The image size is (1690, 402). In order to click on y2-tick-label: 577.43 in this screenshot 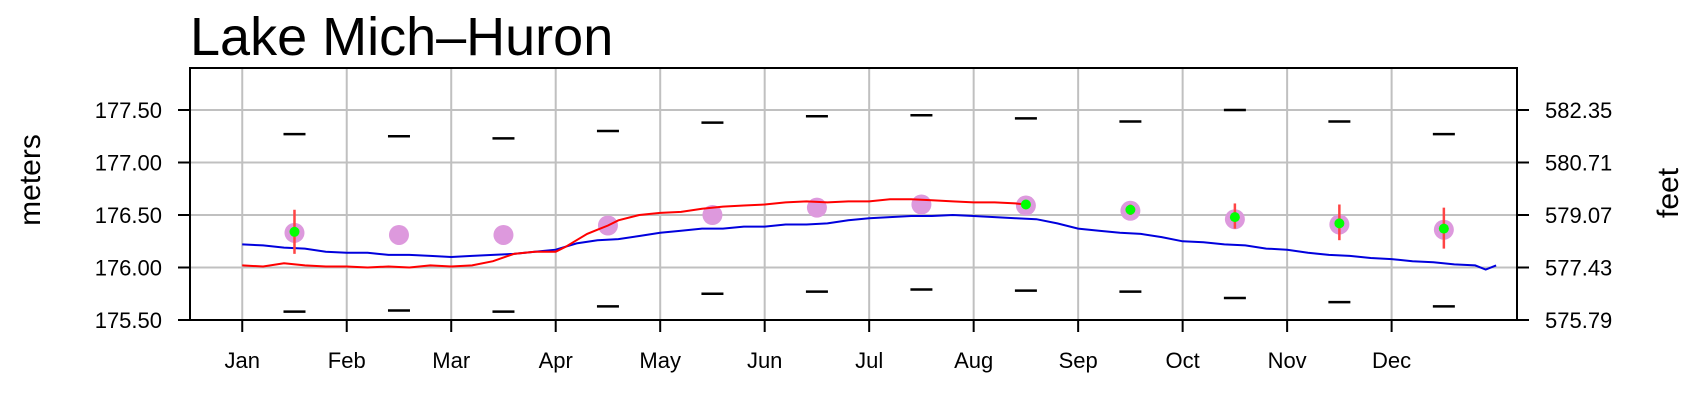, I will do `click(1578, 268)`.